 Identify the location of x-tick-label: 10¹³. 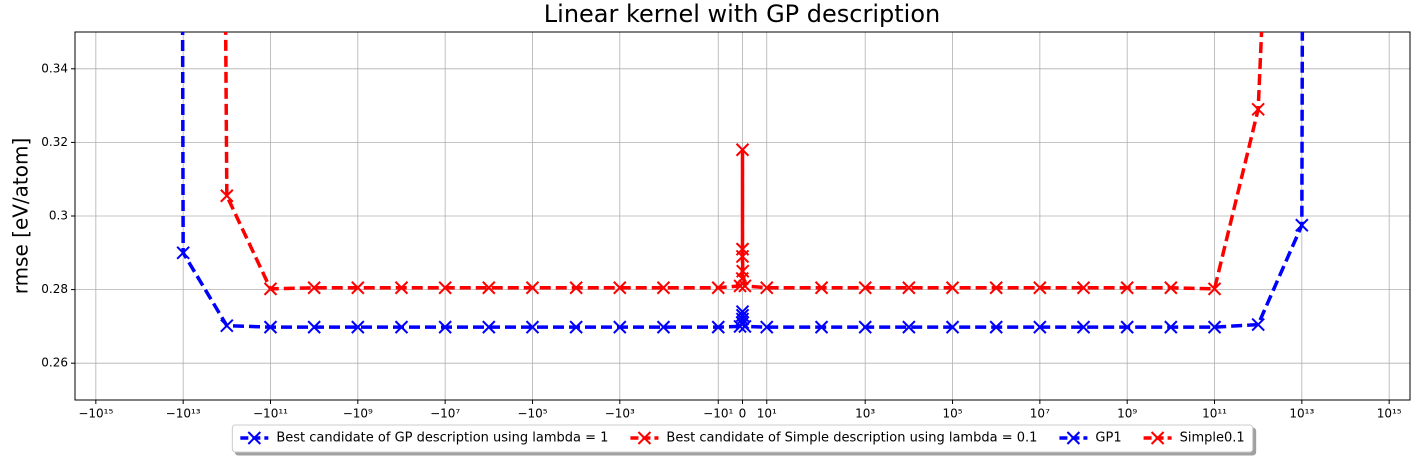
(1301, 414).